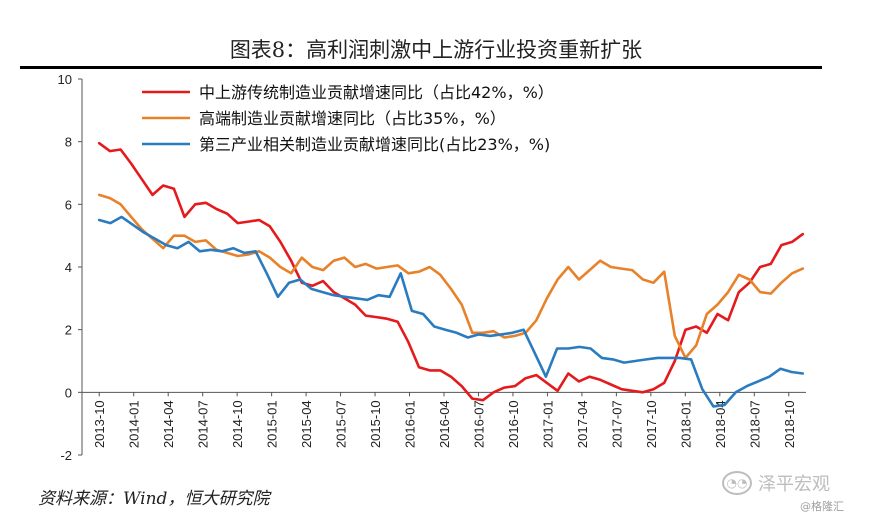  Describe the element at coordinates (168, 424) in the screenshot. I see `x-tick-label: 2014-04` at that location.